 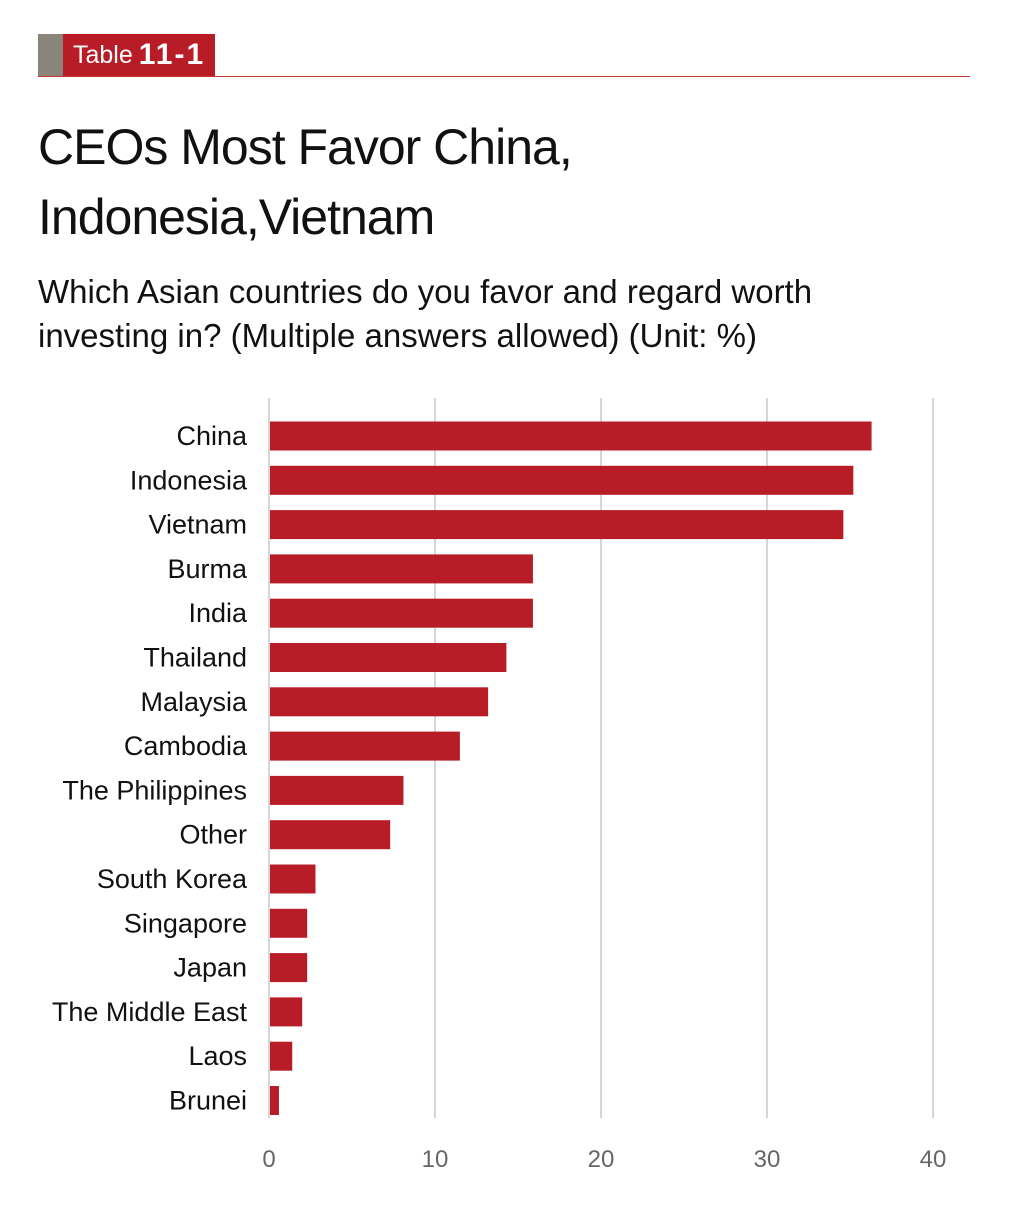 What do you see at coordinates (933, 1159) in the screenshot?
I see `x-tick-label: 40` at bounding box center [933, 1159].